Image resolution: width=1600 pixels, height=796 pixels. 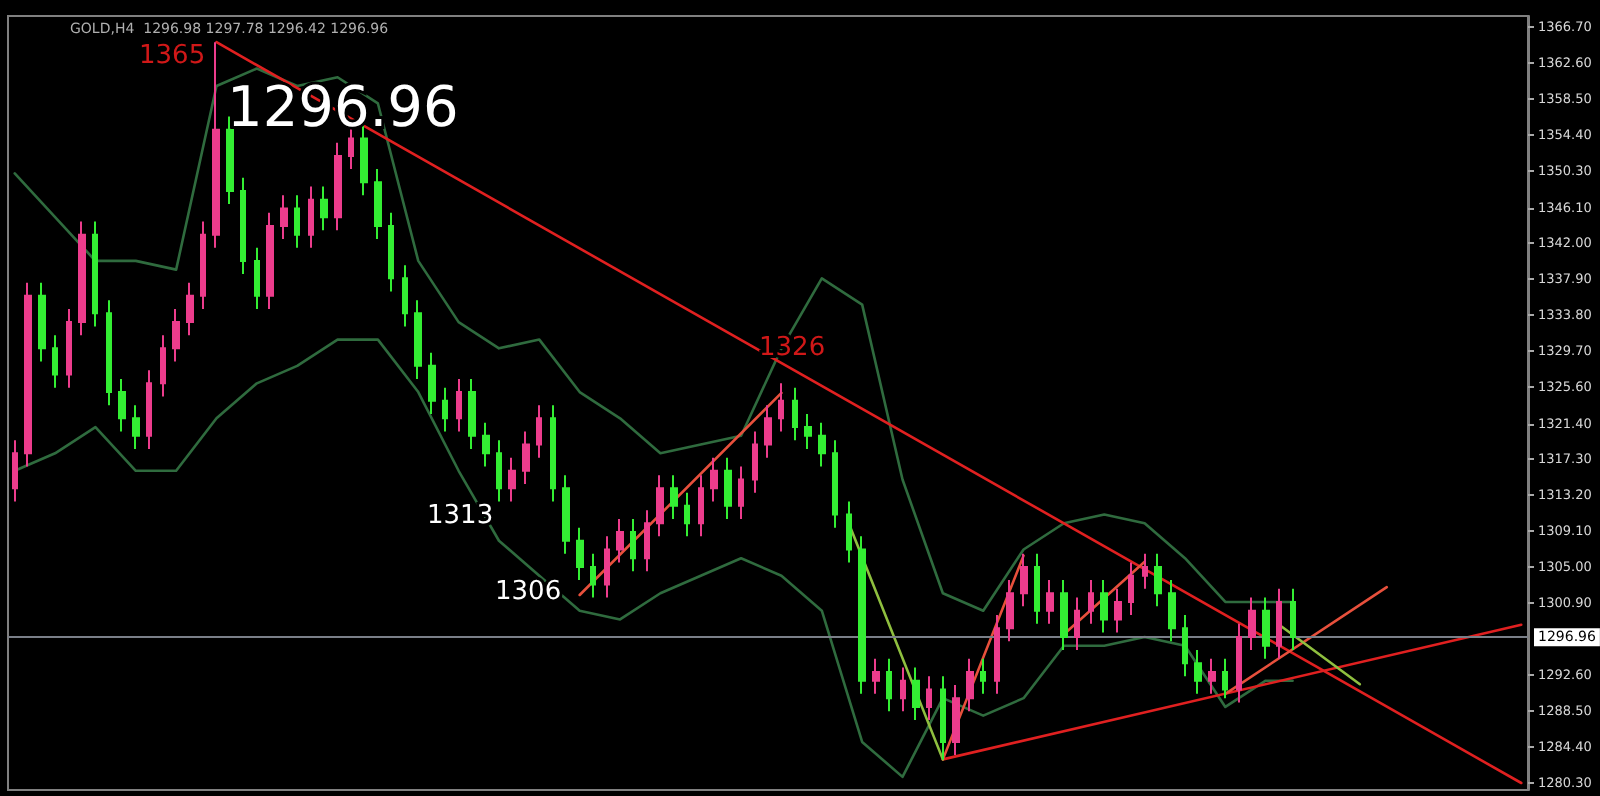 What do you see at coordinates (460, 516) in the screenshot?
I see `annotation: 1313` at bounding box center [460, 516].